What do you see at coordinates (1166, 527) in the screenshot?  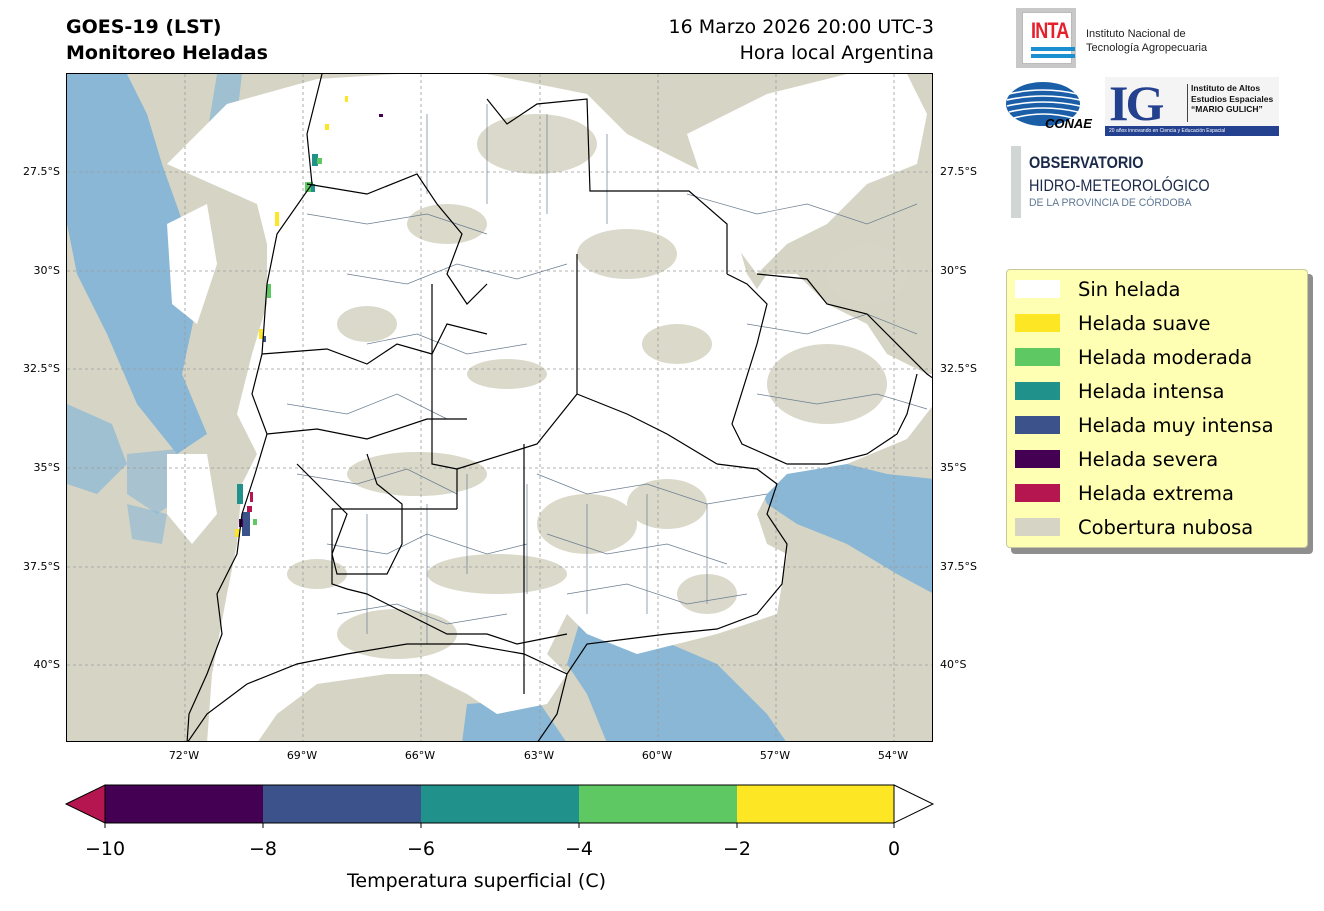 I see `legend-label: Cobertura nubosa` at bounding box center [1166, 527].